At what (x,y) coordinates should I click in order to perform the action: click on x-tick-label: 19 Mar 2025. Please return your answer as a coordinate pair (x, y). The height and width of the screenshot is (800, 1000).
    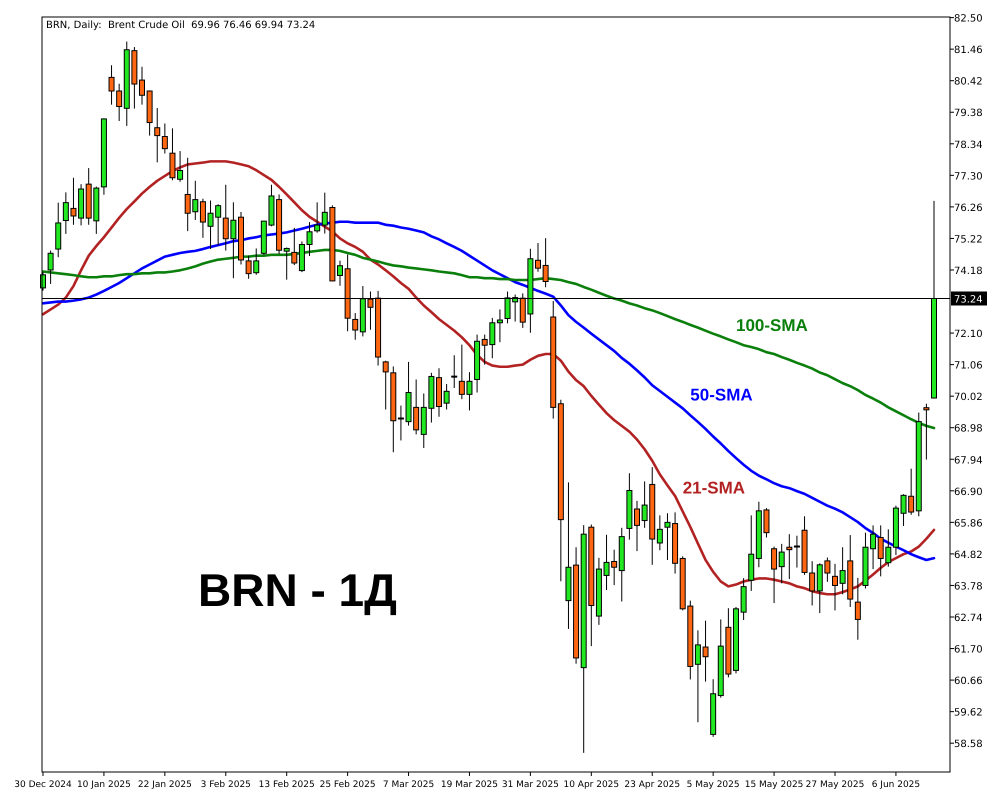
    Looking at the image, I should click on (469, 785).